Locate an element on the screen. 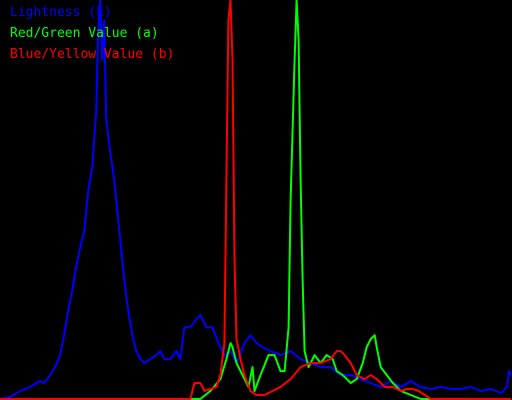  legend-entry-red-green: Red/Green Value (a) is located at coordinates (84, 33).